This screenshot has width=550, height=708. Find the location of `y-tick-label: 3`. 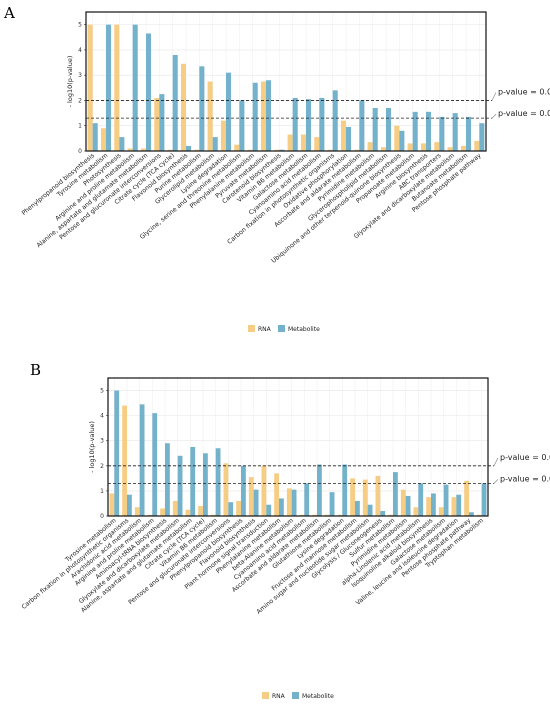

y-tick-label: 3 is located at coordinates (80, 75).